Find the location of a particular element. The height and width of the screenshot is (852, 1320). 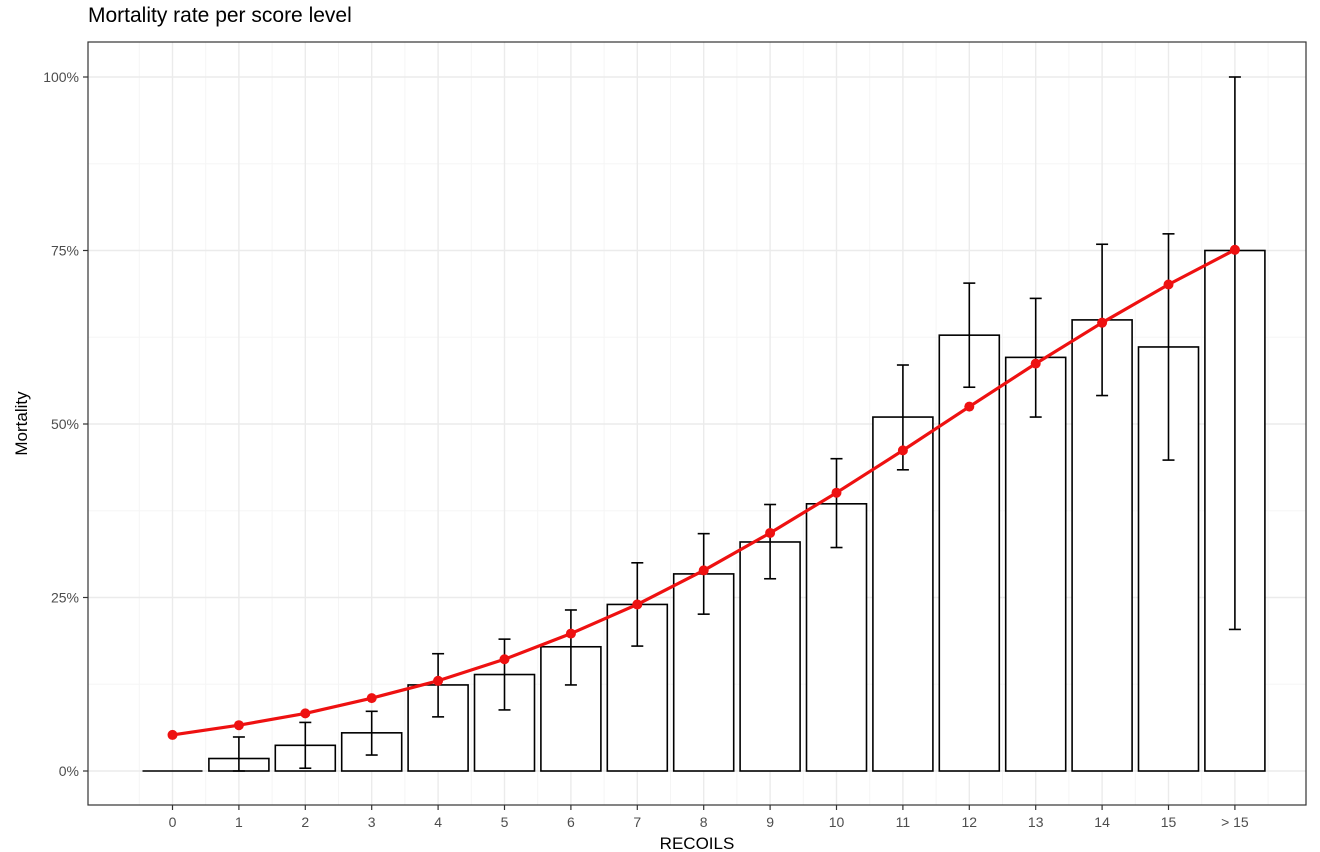

x-tick-label: 12 is located at coordinates (970, 822).